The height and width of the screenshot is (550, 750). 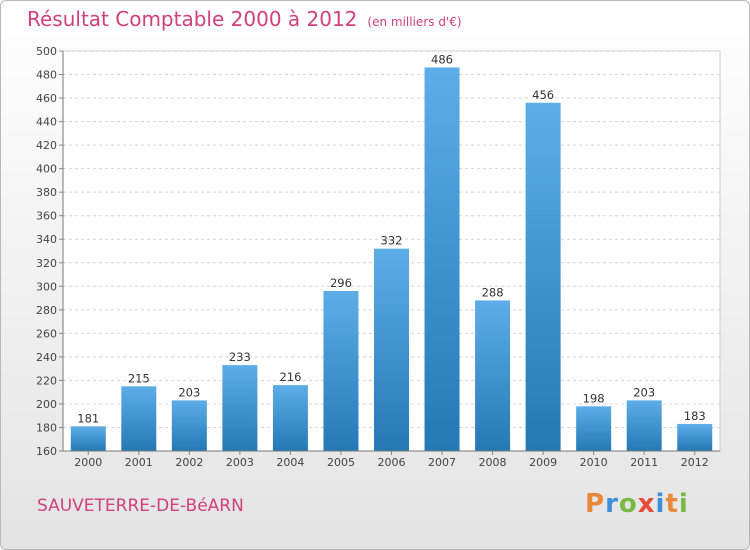 What do you see at coordinates (644, 462) in the screenshot?
I see `x-tick-label: 2011` at bounding box center [644, 462].